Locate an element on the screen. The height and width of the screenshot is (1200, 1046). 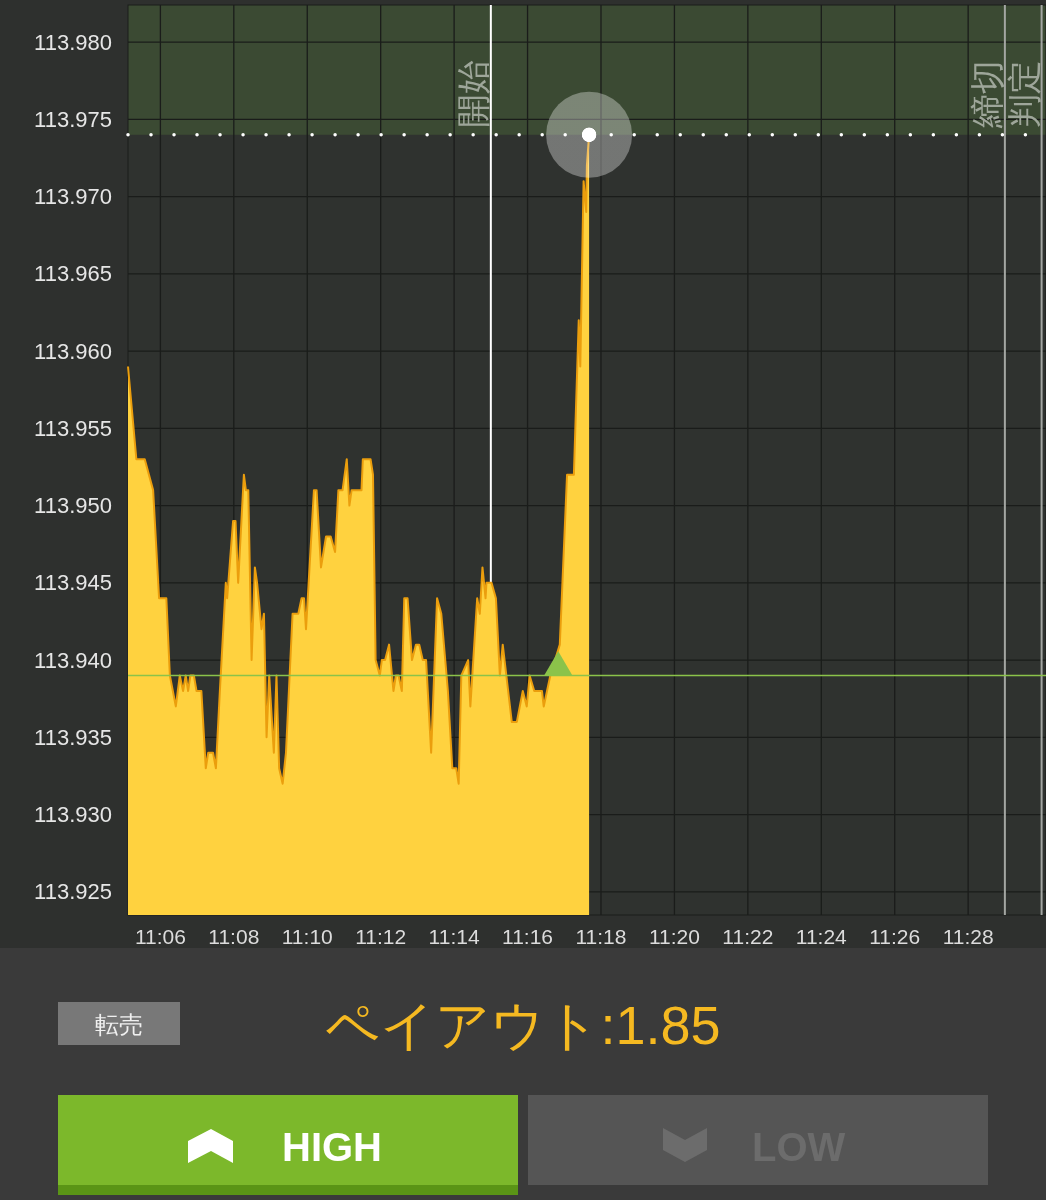
y-tick-label: 113.960 is located at coordinates (73, 351).